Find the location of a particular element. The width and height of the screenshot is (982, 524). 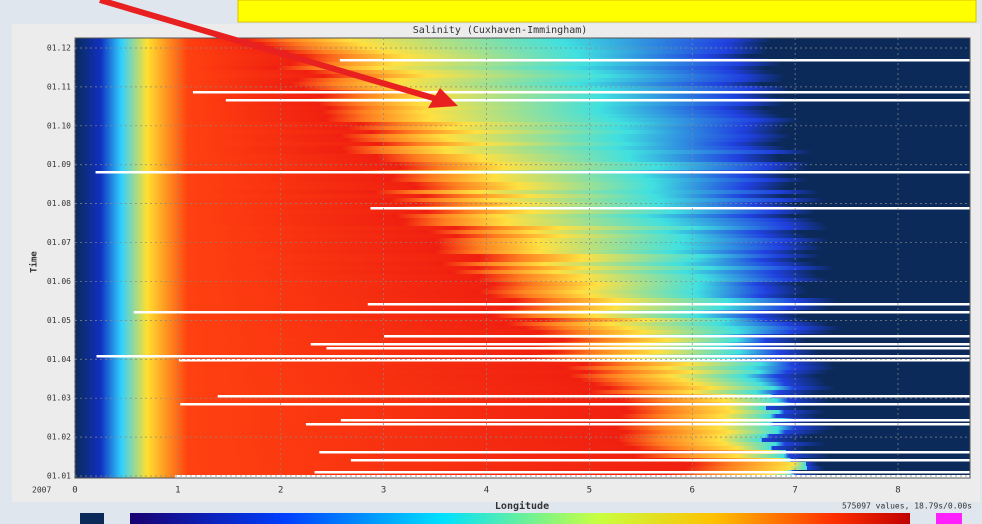

x-tick-label: 4 is located at coordinates (486, 491).